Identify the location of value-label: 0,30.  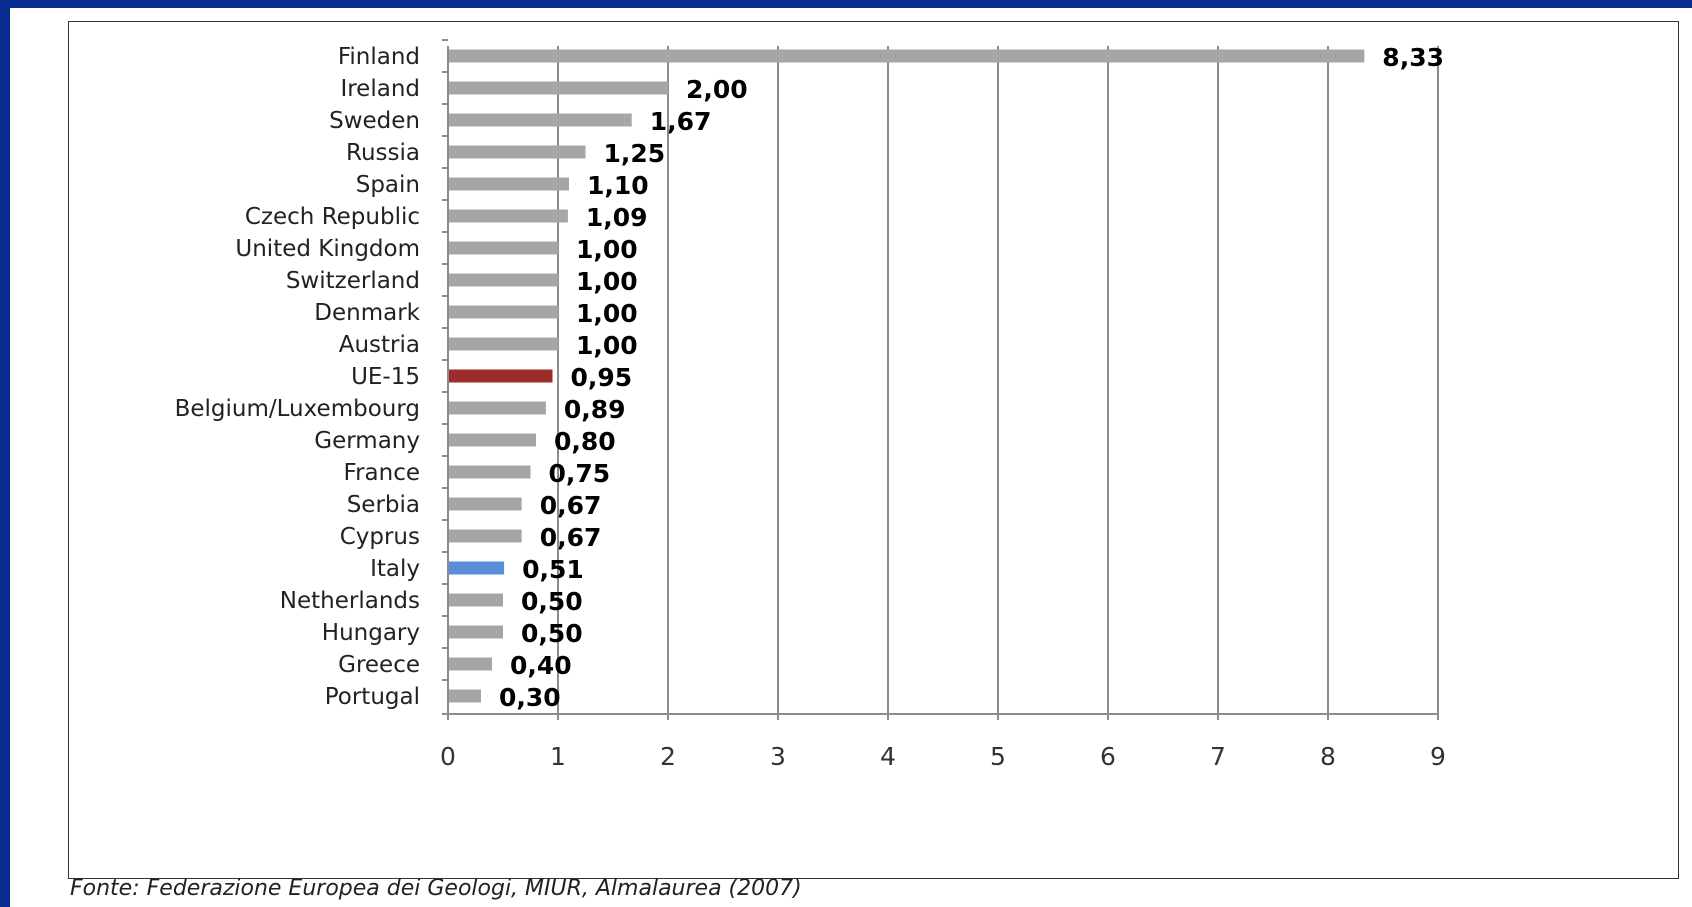
(530, 697).